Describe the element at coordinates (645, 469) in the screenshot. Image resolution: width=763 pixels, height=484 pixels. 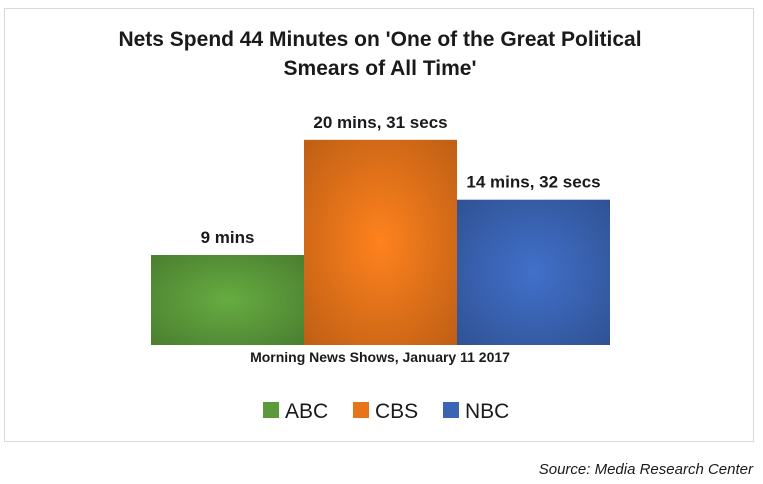
I see `source-note: Source: Media Research Center` at that location.